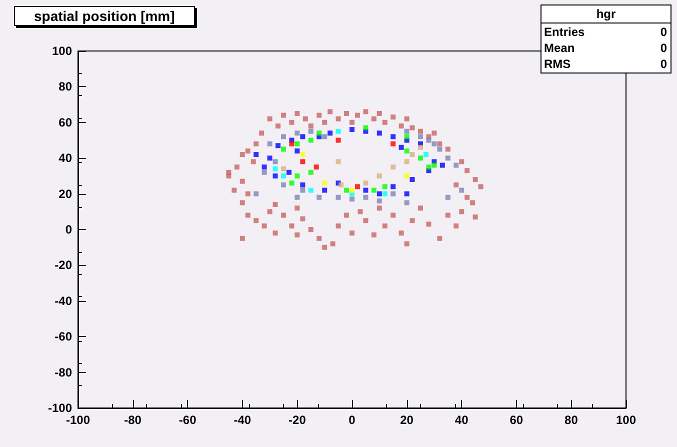 The height and width of the screenshot is (447, 677). I want to click on y-tick-label: 20, so click(65, 193).